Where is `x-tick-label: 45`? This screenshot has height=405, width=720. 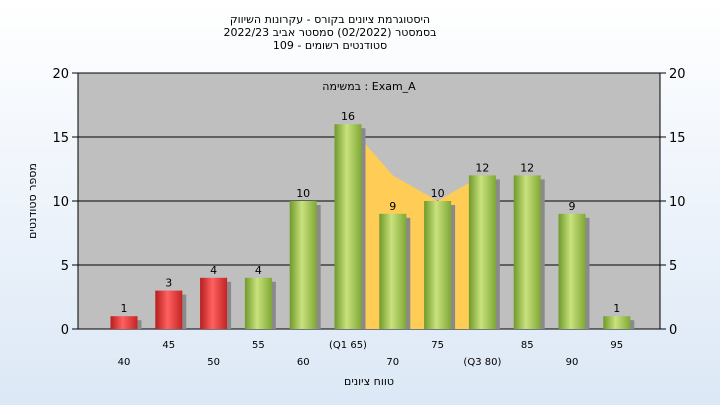
x-tick-label: 45 is located at coordinates (168, 345).